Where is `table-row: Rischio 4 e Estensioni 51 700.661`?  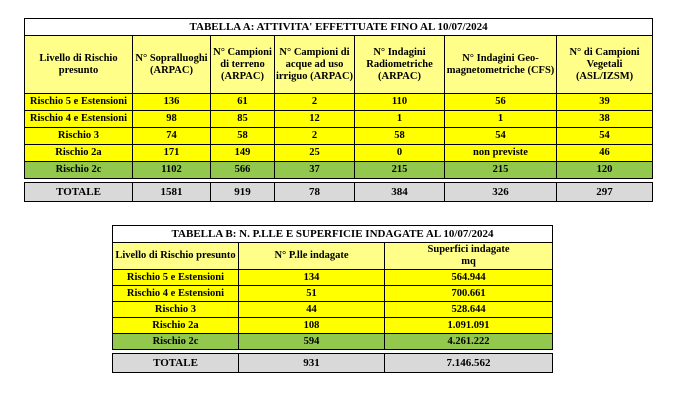
table-row: Rischio 4 e Estensioni 51 700.661 is located at coordinates (332, 293).